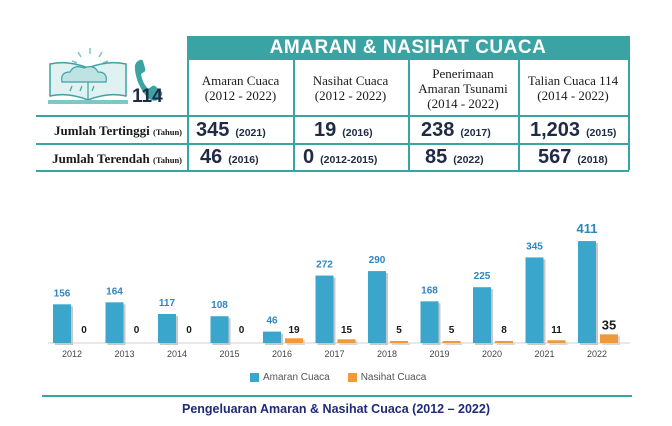 The width and height of the screenshot is (672, 426). Describe the element at coordinates (337, 396) in the screenshot. I see `divider-line` at that location.